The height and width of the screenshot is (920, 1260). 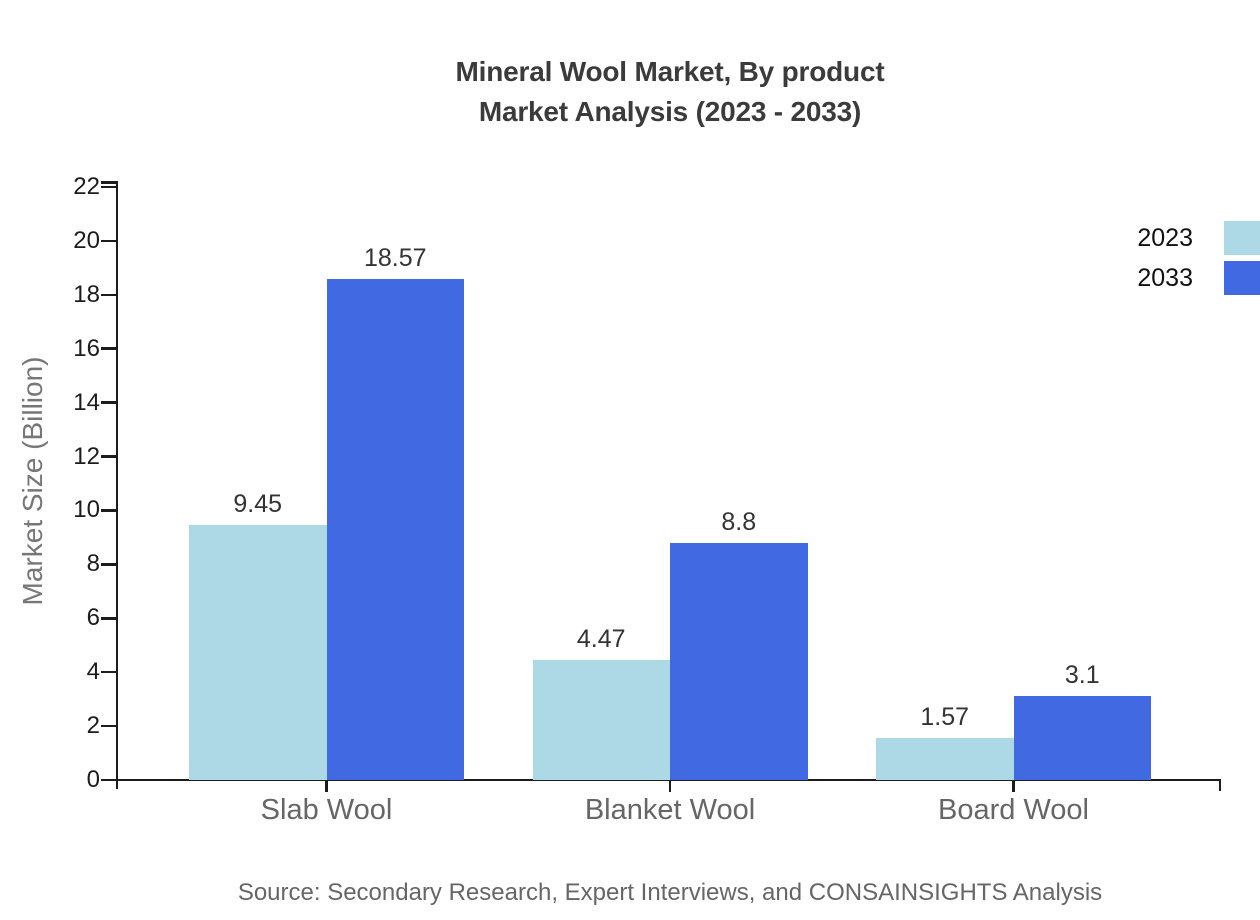 I want to click on chart-title-line1: Mineral Wool Market, By product, so click(x=670, y=71).